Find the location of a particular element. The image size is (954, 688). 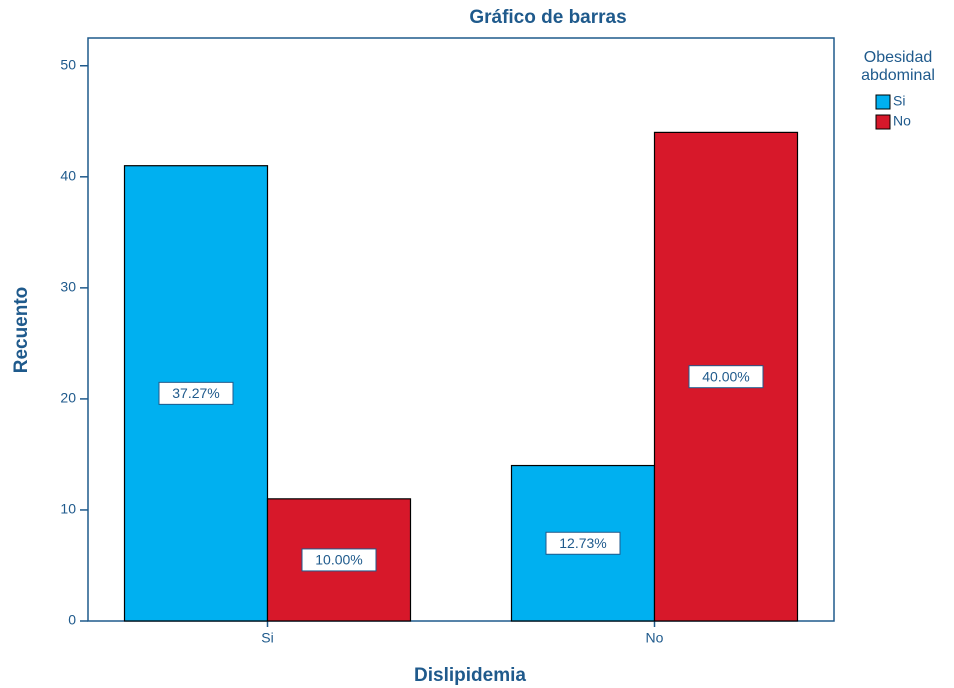

value-label: 12.73% is located at coordinates (582, 543).